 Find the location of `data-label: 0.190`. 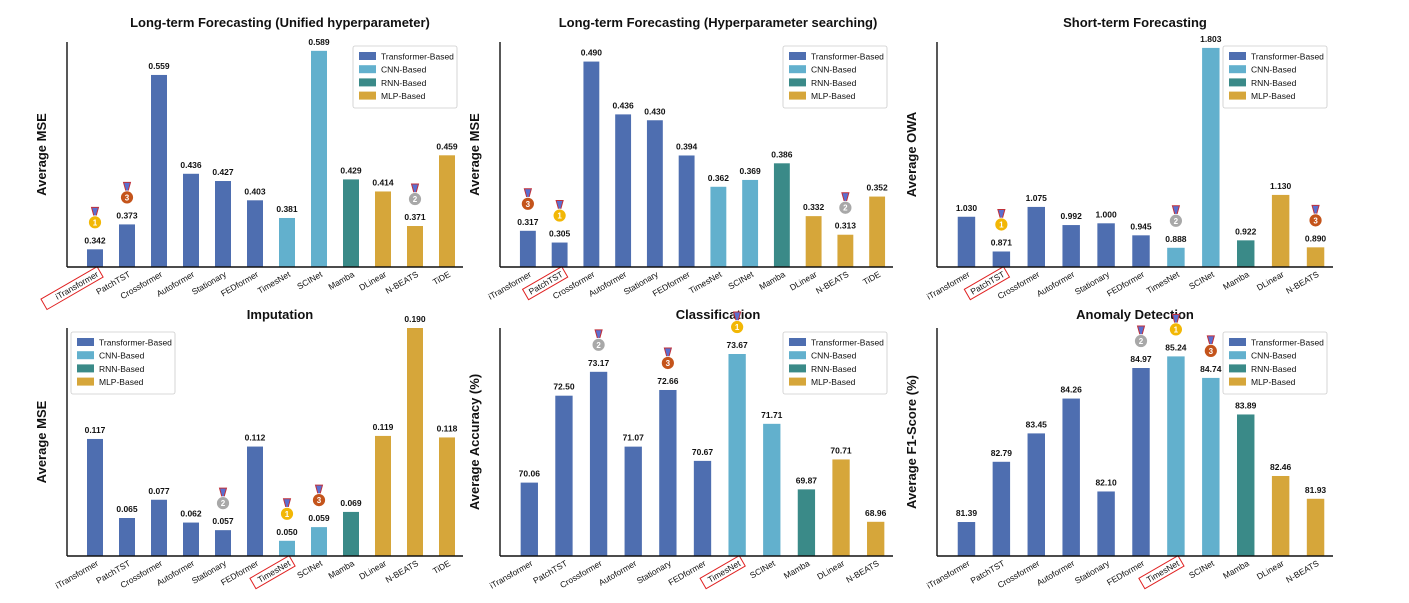

data-label: 0.190 is located at coordinates (415, 319).